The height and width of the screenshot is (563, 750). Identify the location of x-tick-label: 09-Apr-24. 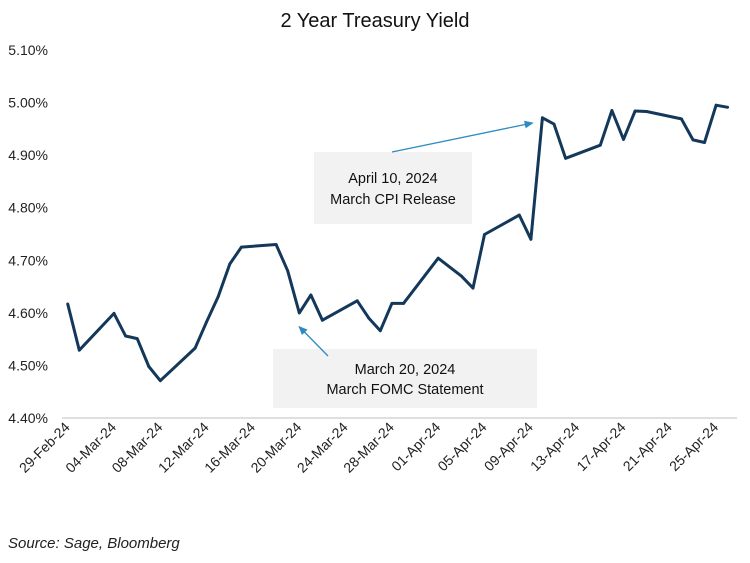
(508, 446).